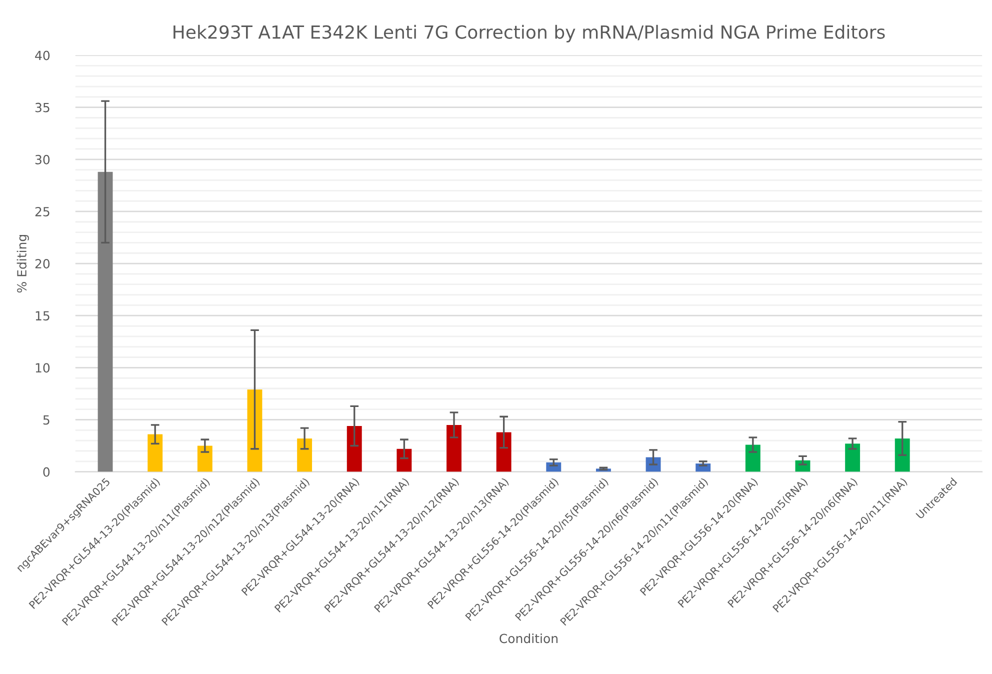 The image size is (992, 674). I want to click on y-tick-label: 5, so click(46, 420).